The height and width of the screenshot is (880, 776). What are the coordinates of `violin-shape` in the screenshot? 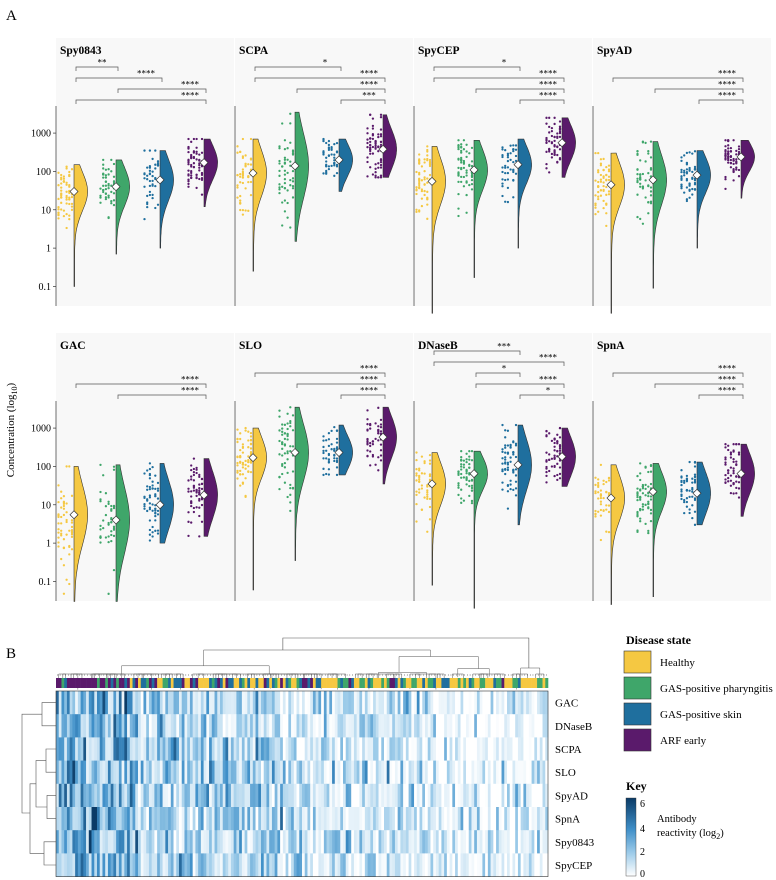 It's located at (345, 450).